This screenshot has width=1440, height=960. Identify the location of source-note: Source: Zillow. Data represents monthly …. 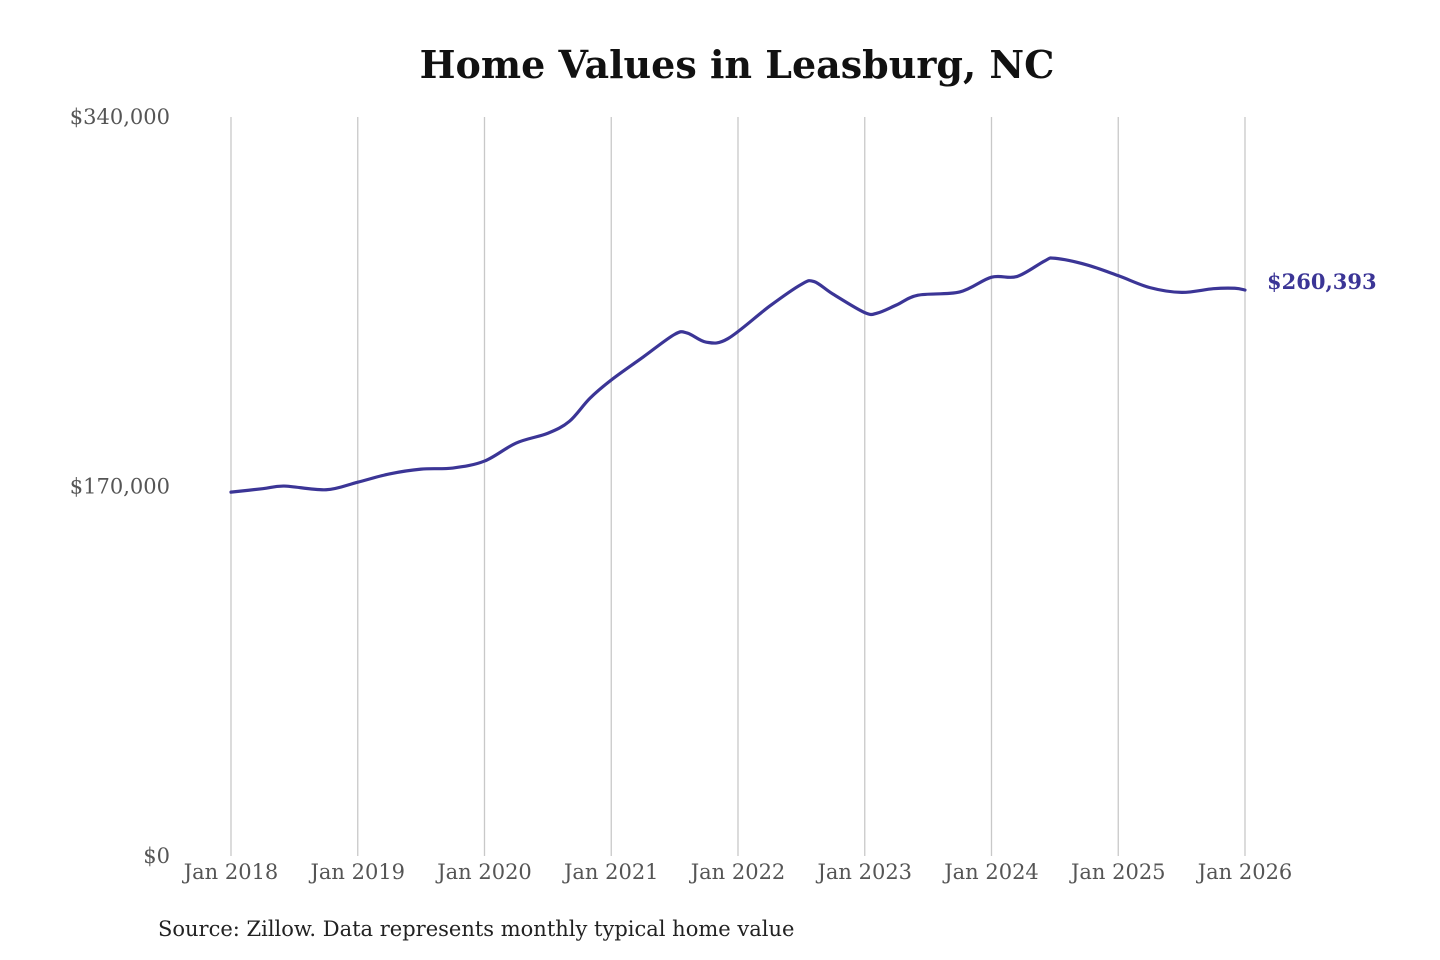
(476, 929).